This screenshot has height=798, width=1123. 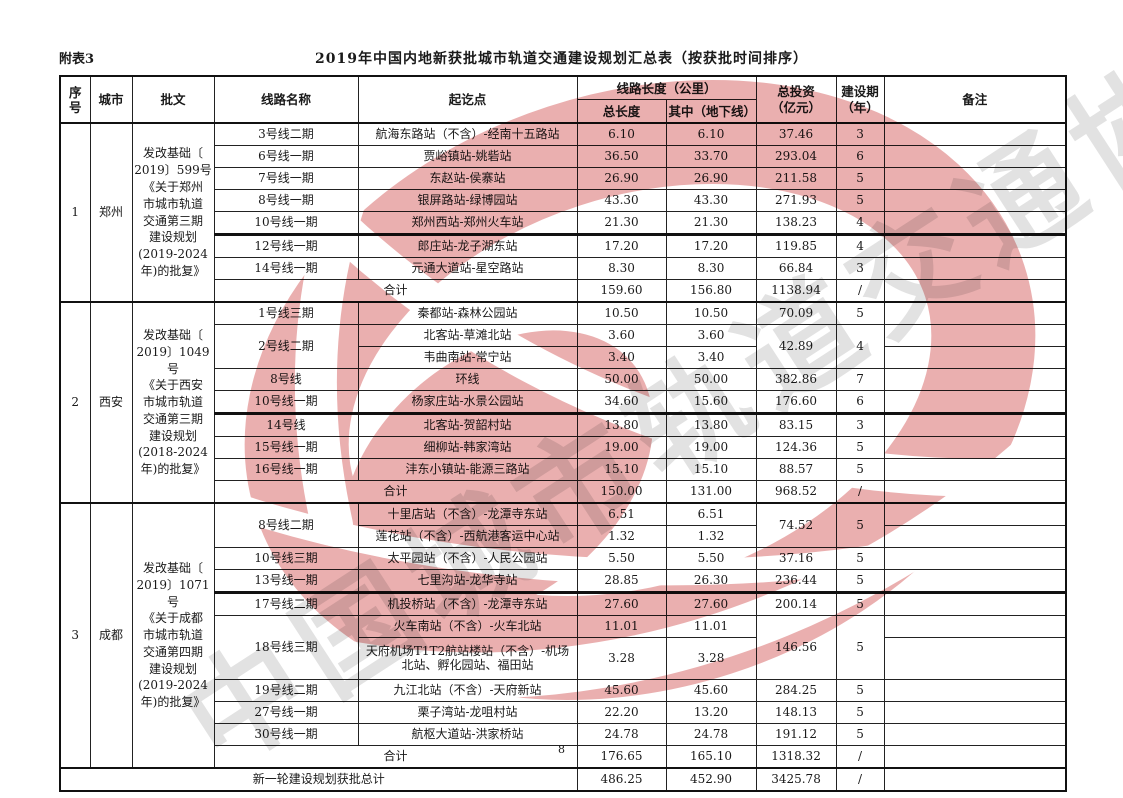 What do you see at coordinates (711, 558) in the screenshot?
I see `cell-ug: 5.50` at bounding box center [711, 558].